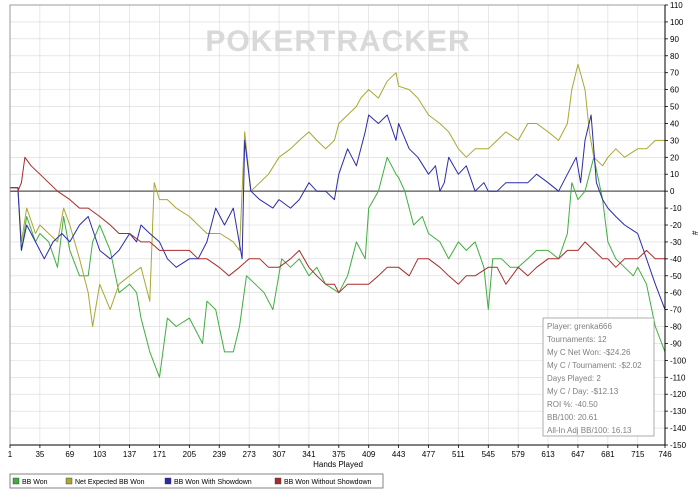  I want to click on stats-line: Tournaments: 12, so click(577, 339).